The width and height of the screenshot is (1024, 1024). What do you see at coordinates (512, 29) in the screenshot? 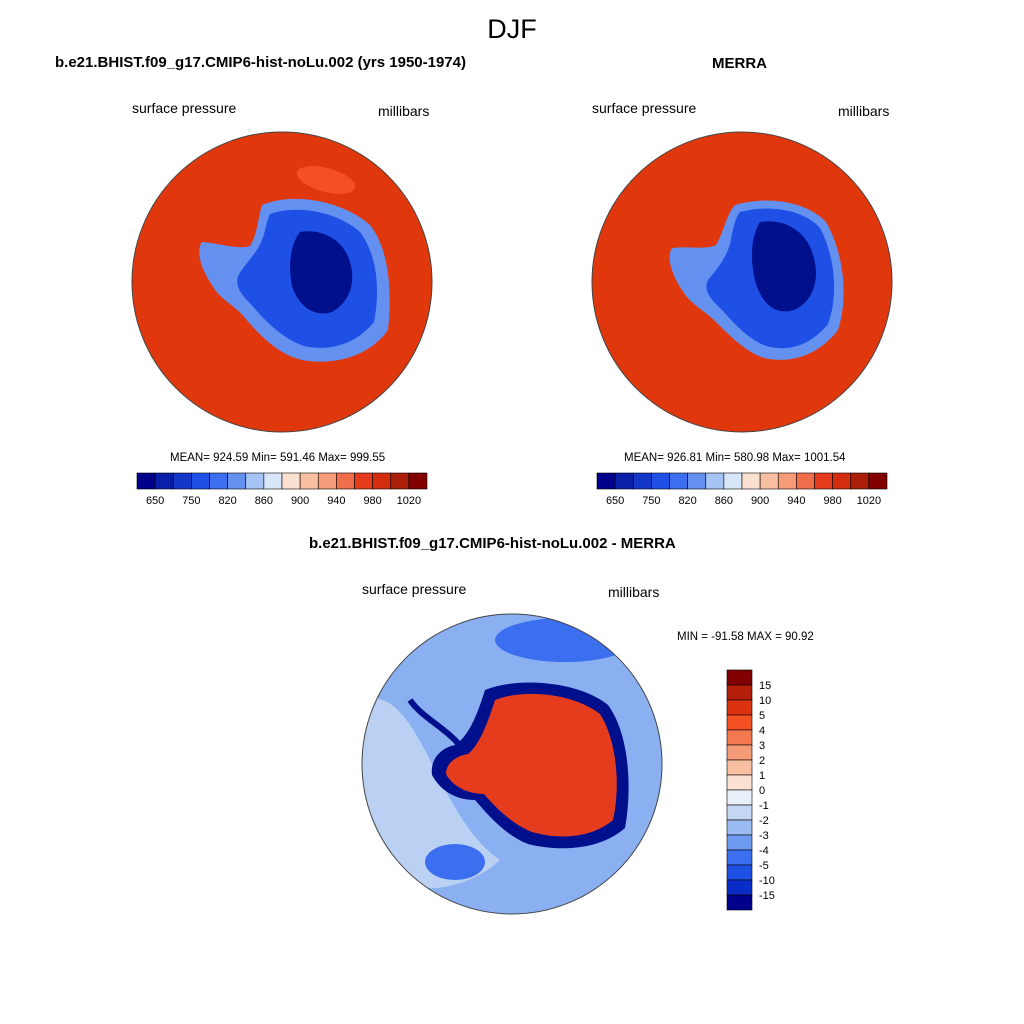
I see `figure-title: DJF` at bounding box center [512, 29].